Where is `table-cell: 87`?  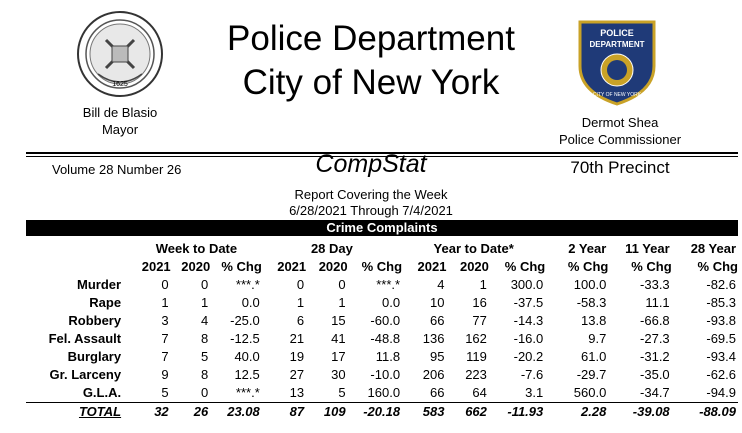 table-cell: 87 is located at coordinates (284, 411).